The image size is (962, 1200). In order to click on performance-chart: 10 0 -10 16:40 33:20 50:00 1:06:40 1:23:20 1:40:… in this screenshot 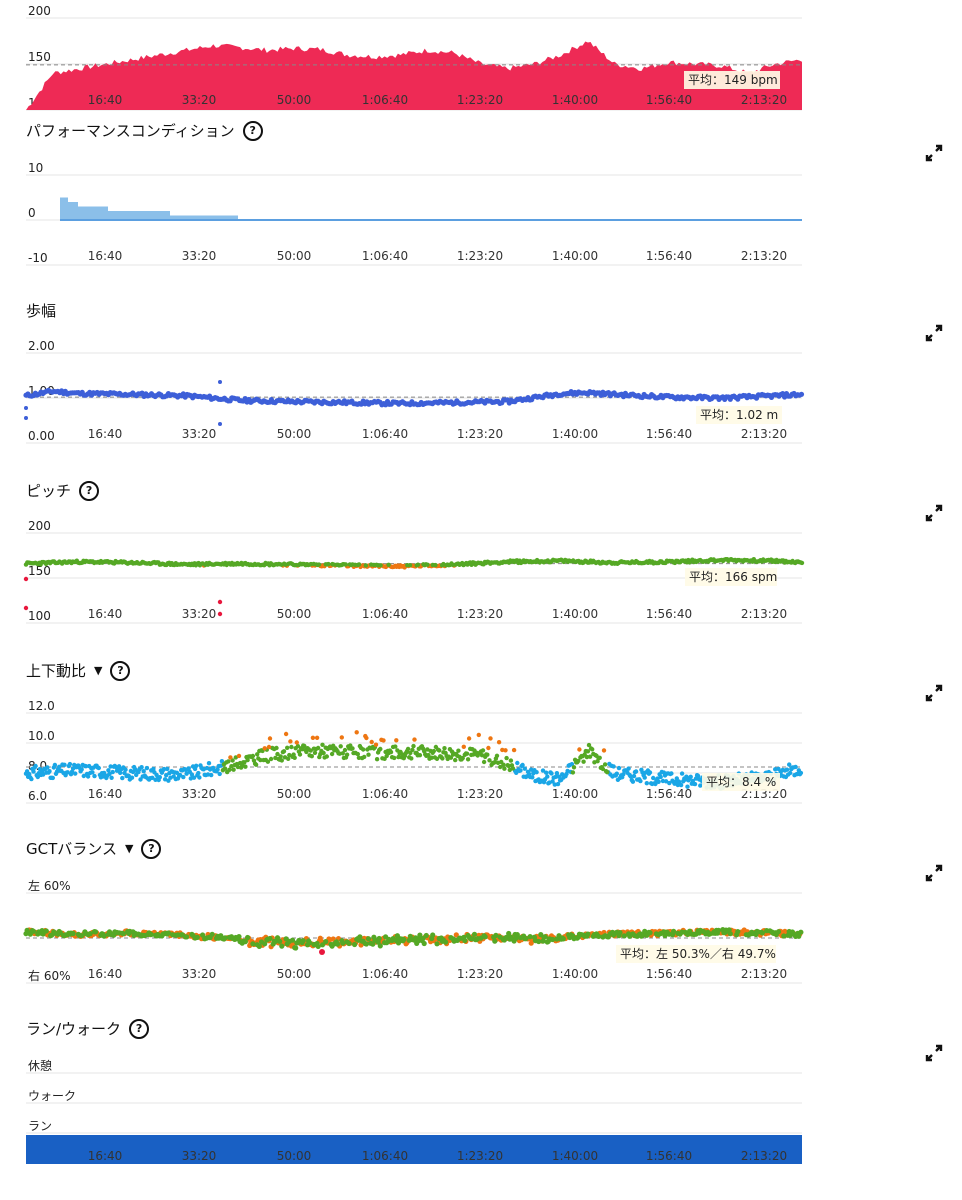, I will do `click(481, 218)`.